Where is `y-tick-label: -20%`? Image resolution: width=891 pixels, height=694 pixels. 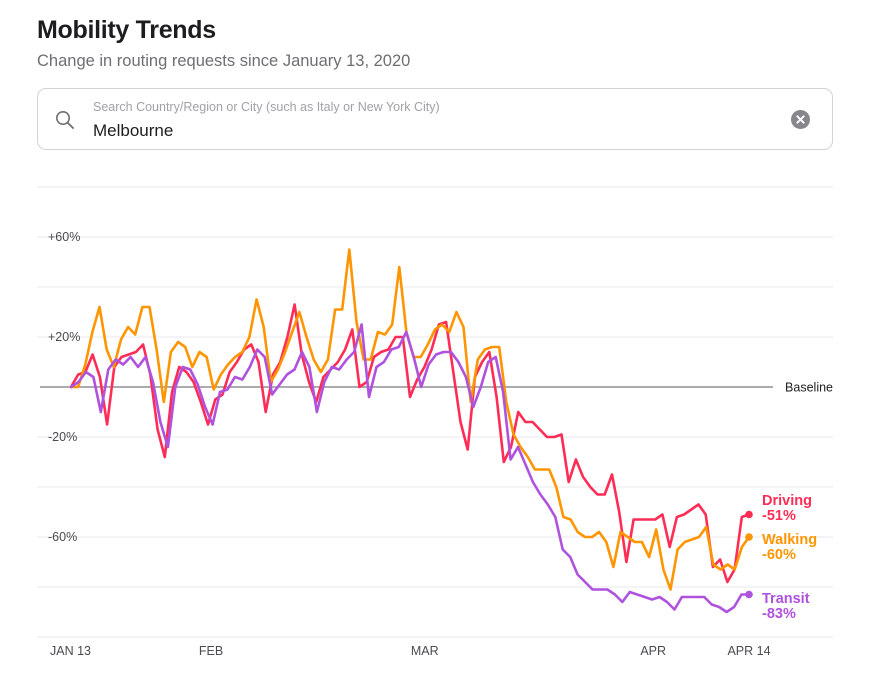
y-tick-label: -20% is located at coordinates (62, 437).